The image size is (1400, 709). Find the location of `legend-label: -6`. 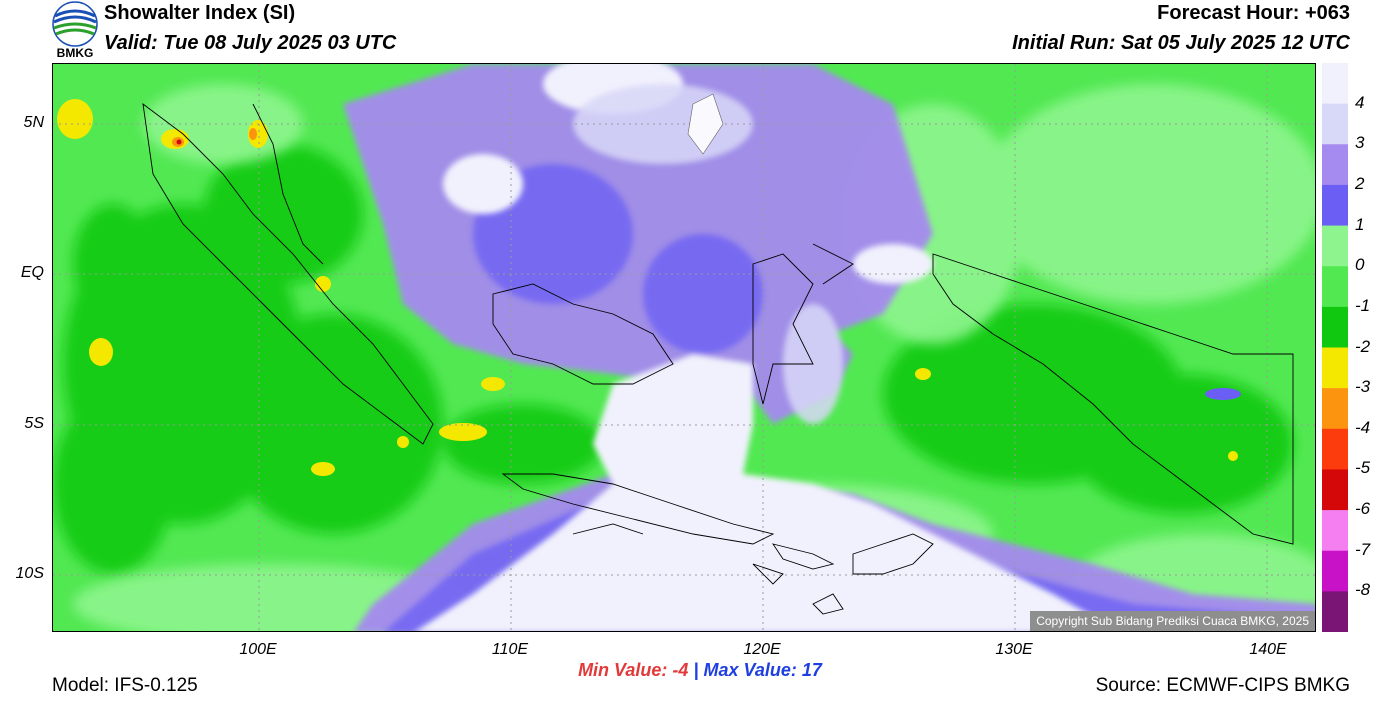

legend-label: -6 is located at coordinates (1363, 509).